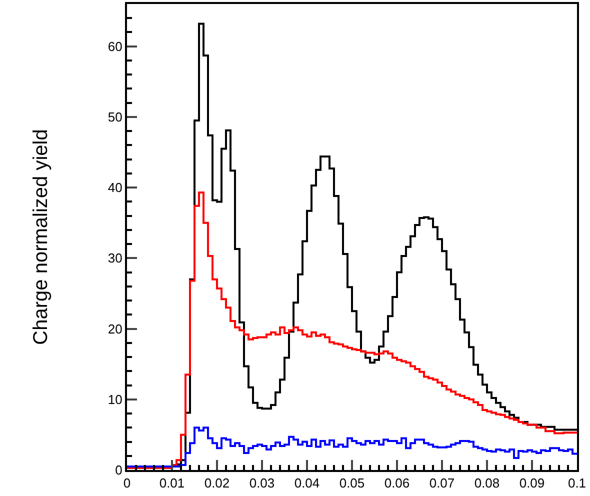  What do you see at coordinates (115, 117) in the screenshot?
I see `y-tick-label: 50` at bounding box center [115, 117].